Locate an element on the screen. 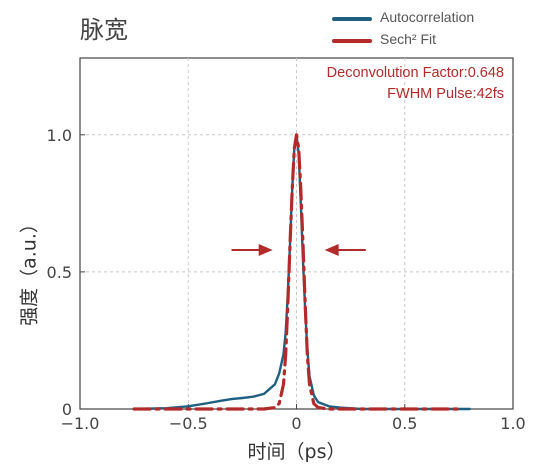 Image resolution: width=534 pixels, height=470 pixels. x-tick-label: −1.0 is located at coordinates (80, 423).